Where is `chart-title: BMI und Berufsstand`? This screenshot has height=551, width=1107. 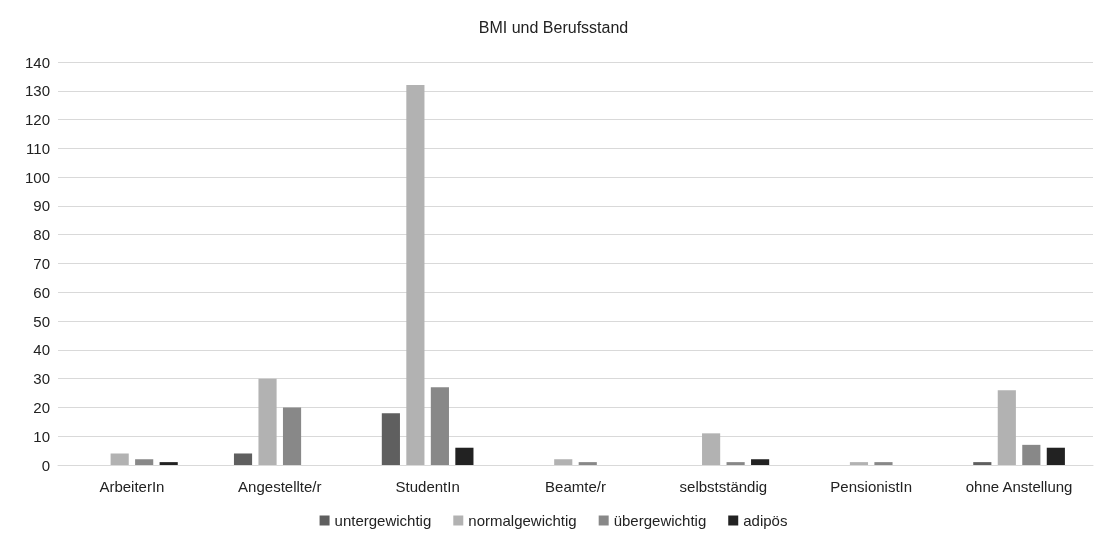 chart-title: BMI und Berufsstand is located at coordinates (553, 27).